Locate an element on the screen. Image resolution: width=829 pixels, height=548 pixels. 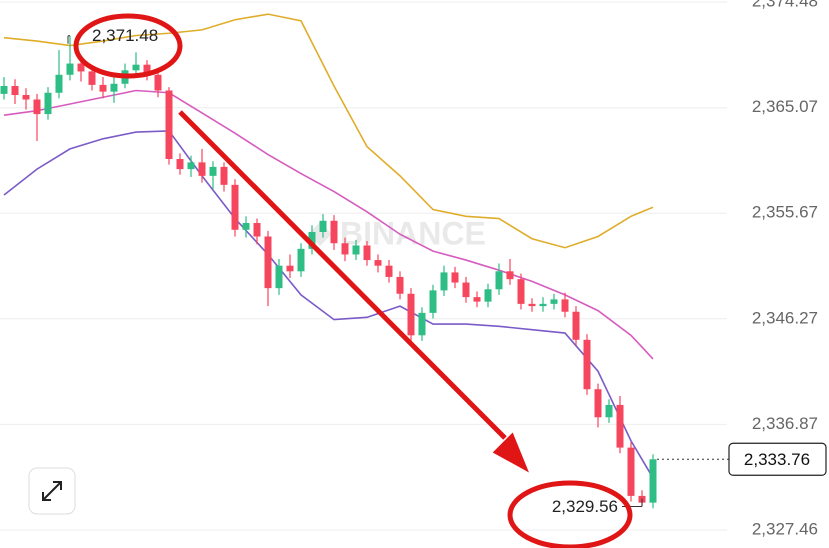
last-price-box is located at coordinates (777, 459).